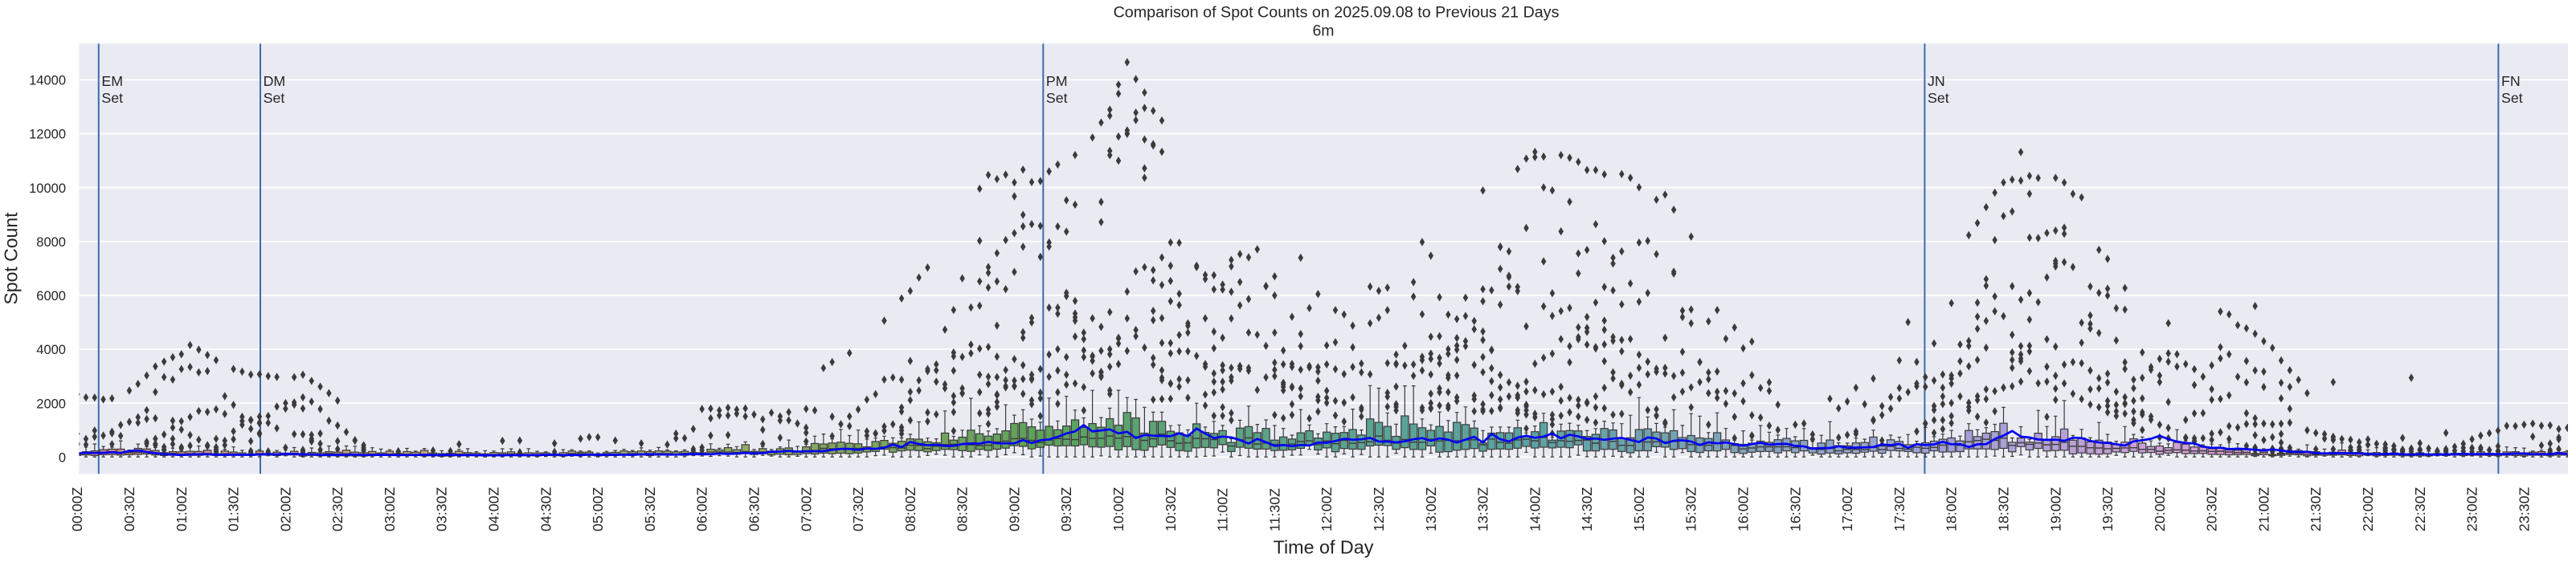 The height and width of the screenshot is (562, 2576). I want to click on svg-text: 02:30Z, so click(337, 509).